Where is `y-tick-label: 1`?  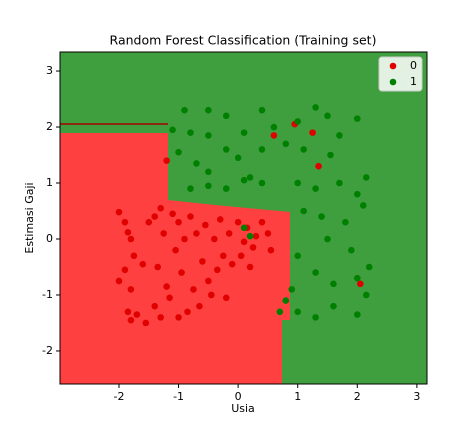 y-tick-label: 1 is located at coordinates (49, 182).